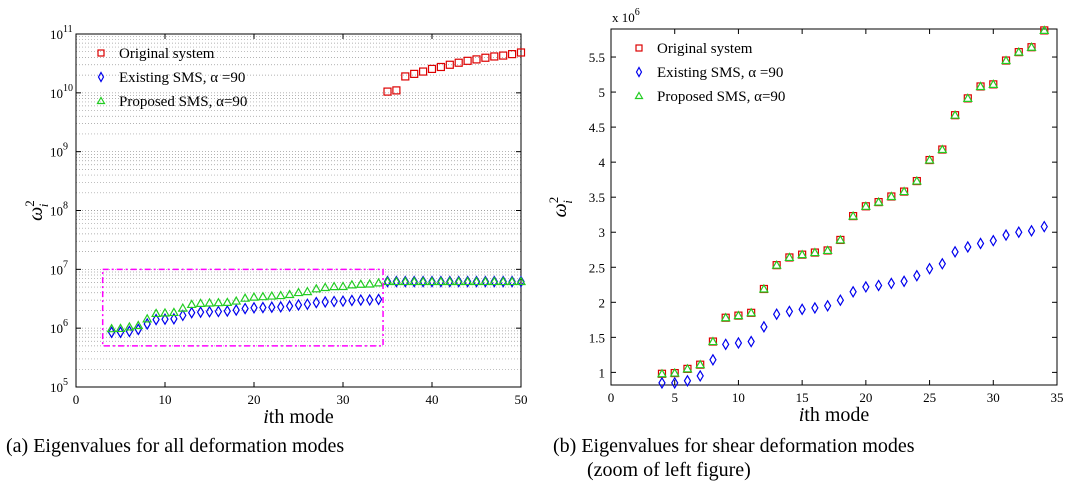 The height and width of the screenshot is (488, 1076). I want to click on x-tick-label: 5, so click(674, 397).